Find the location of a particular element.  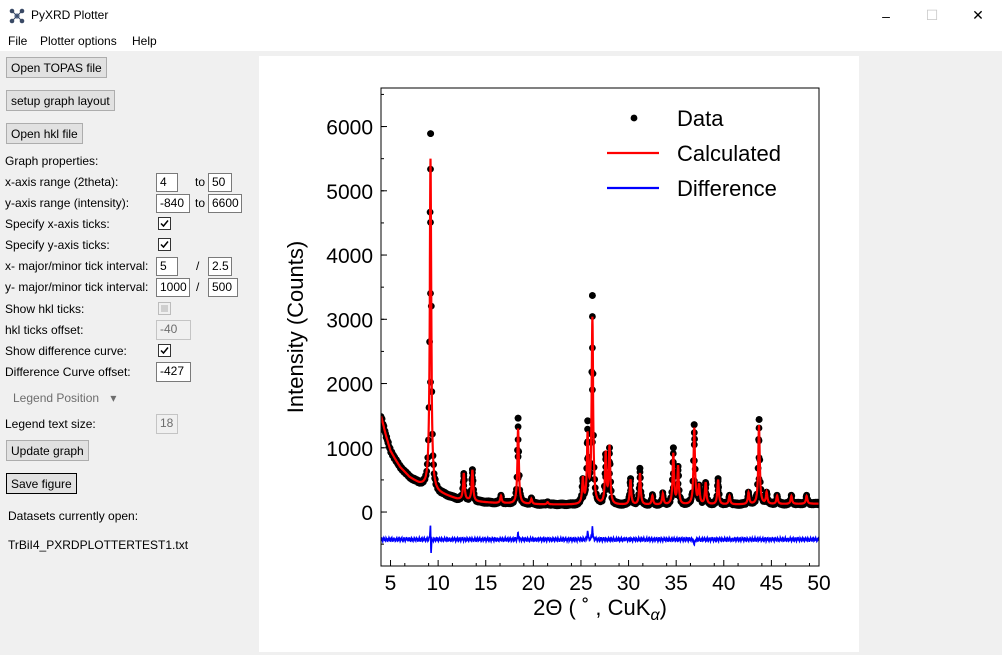

x-min-input: 4 is located at coordinates (167, 182).